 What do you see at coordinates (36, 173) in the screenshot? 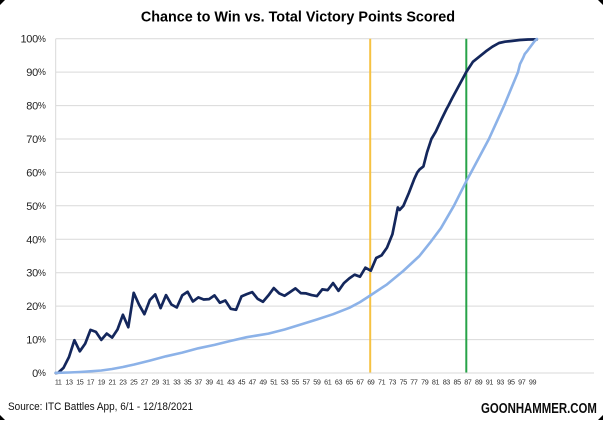
I see `svg-text: 60%` at bounding box center [36, 173].